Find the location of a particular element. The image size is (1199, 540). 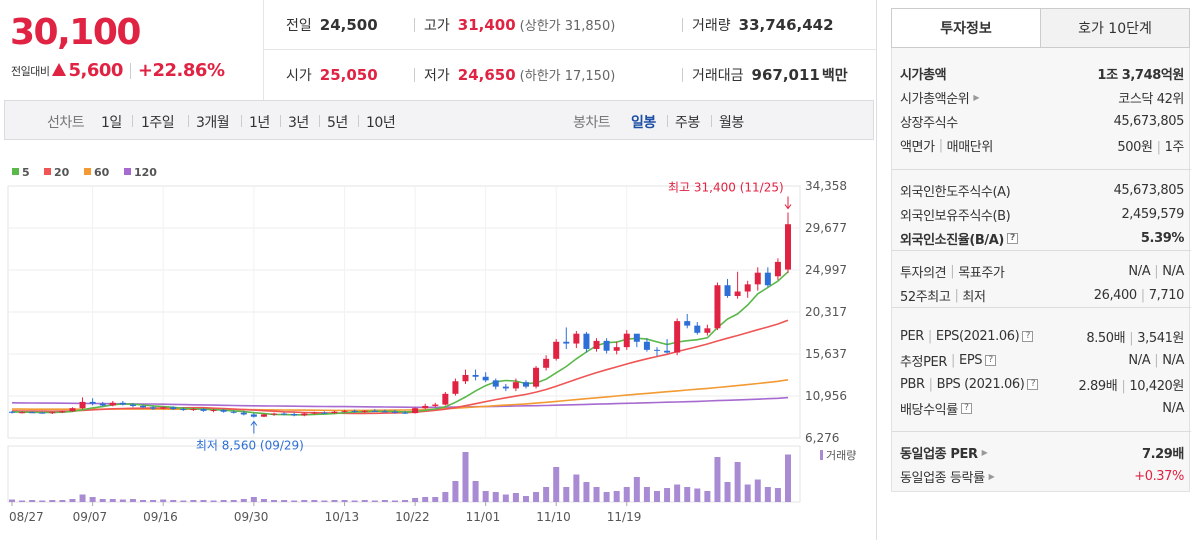

moving-average-ma120 is located at coordinates (400, 402).